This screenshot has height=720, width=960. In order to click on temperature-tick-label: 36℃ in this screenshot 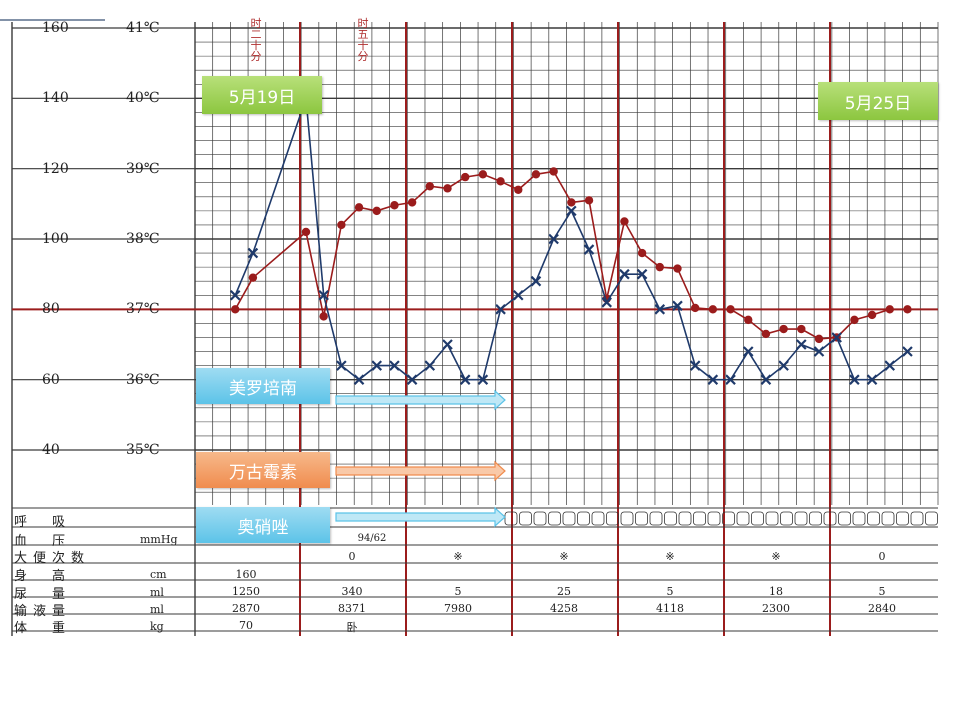, I will do `click(143, 379)`.